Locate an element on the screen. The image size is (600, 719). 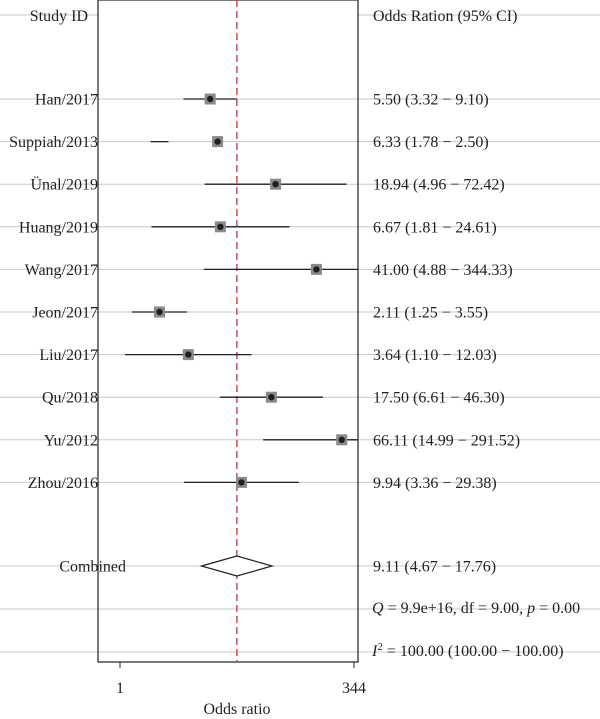
study-label: Zhou/2016 is located at coordinates (63, 483).